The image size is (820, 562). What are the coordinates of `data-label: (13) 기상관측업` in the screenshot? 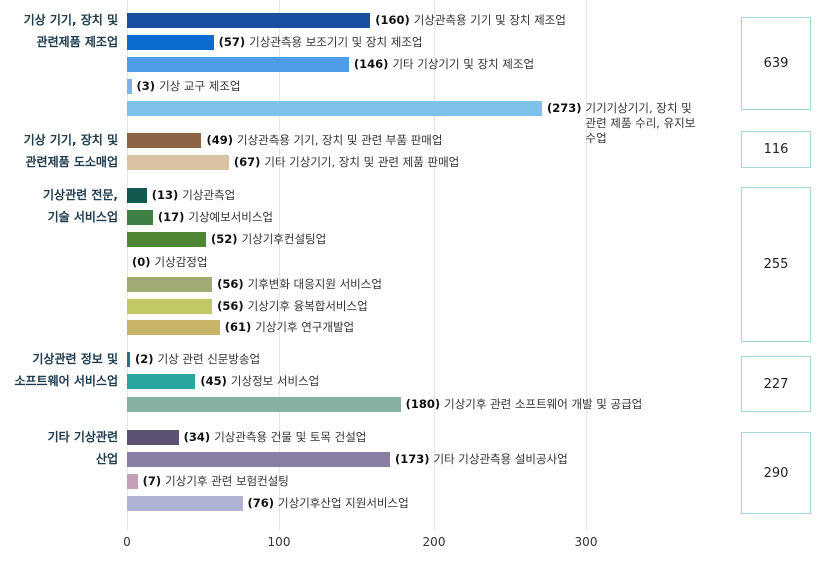 It's located at (193, 195).